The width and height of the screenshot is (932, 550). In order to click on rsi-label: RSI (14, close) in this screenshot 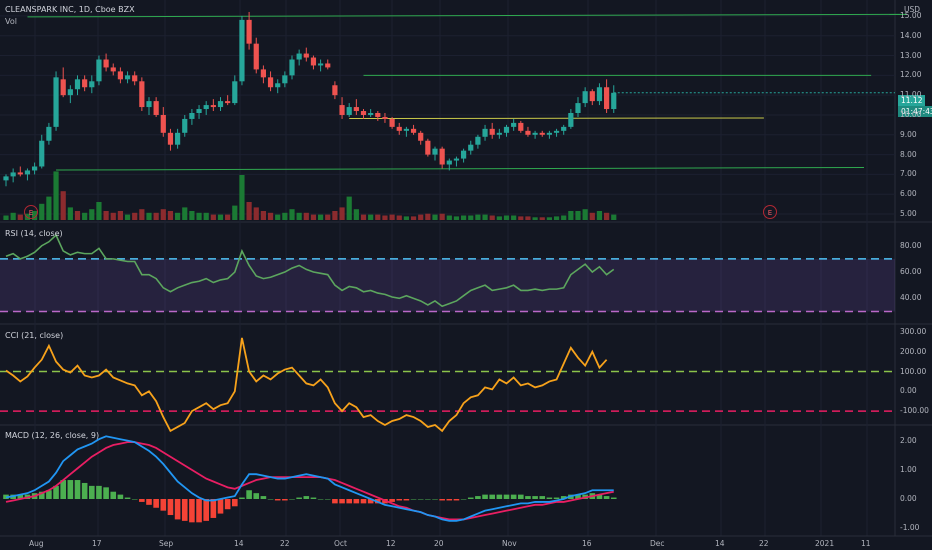, I will do `click(34, 233)`.